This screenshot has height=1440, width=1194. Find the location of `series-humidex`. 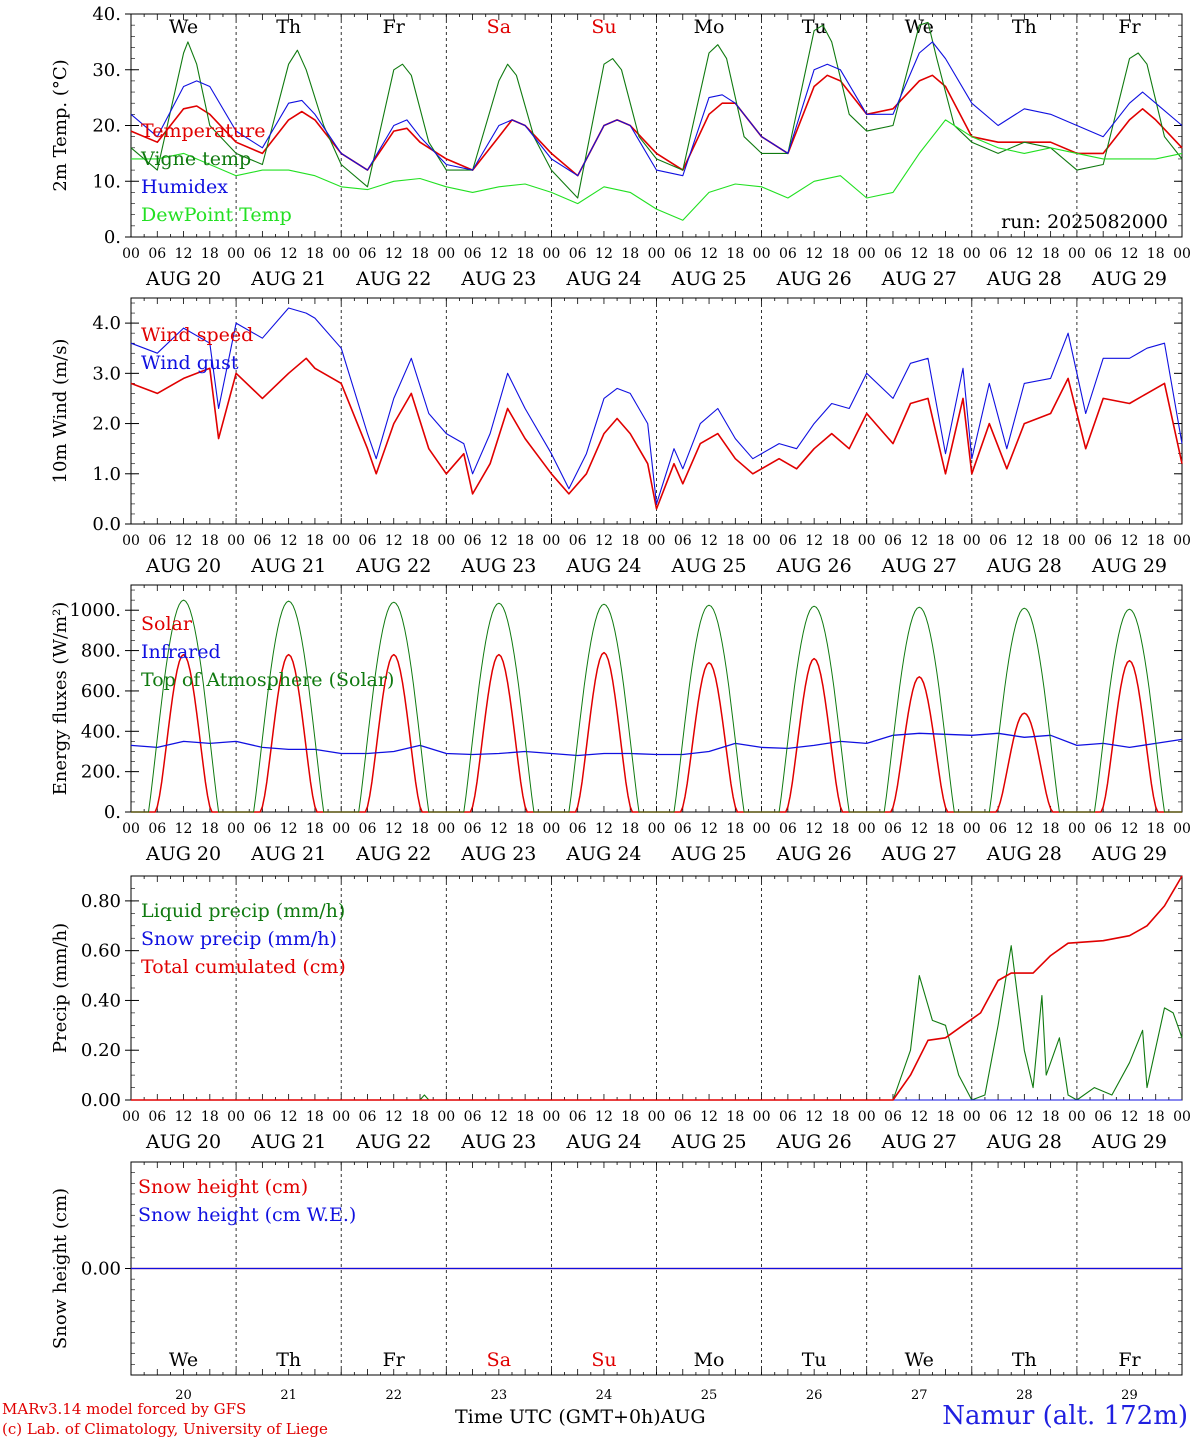

series-humidex is located at coordinates (656, 109).